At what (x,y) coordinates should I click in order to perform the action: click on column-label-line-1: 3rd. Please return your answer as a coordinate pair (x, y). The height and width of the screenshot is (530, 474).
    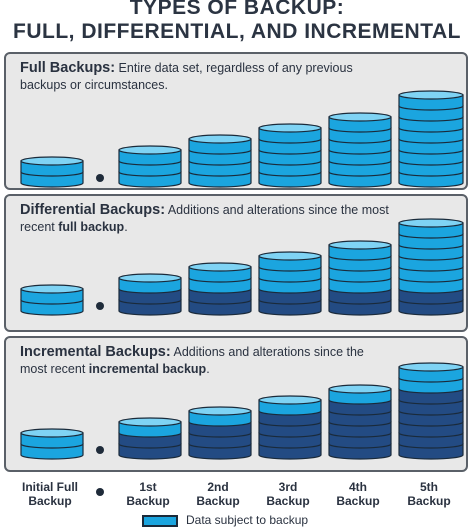
    Looking at the image, I should click on (288, 487).